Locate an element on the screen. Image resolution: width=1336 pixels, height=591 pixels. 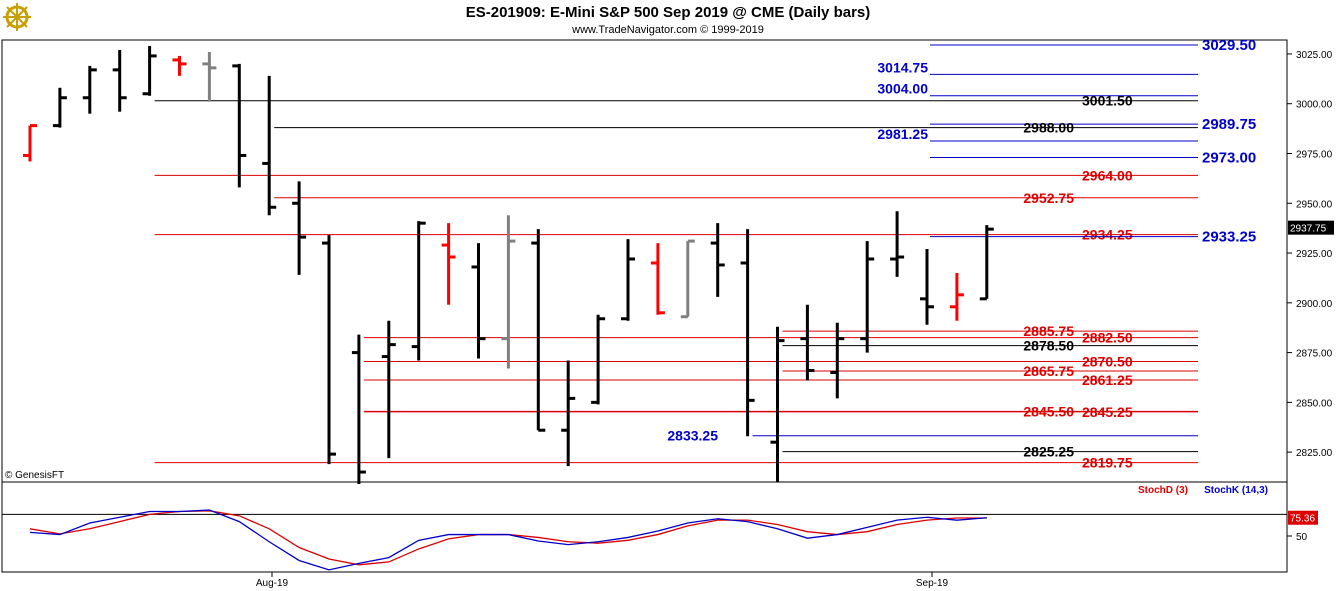
stoch-value-label: 75.36 is located at coordinates (1302, 519).